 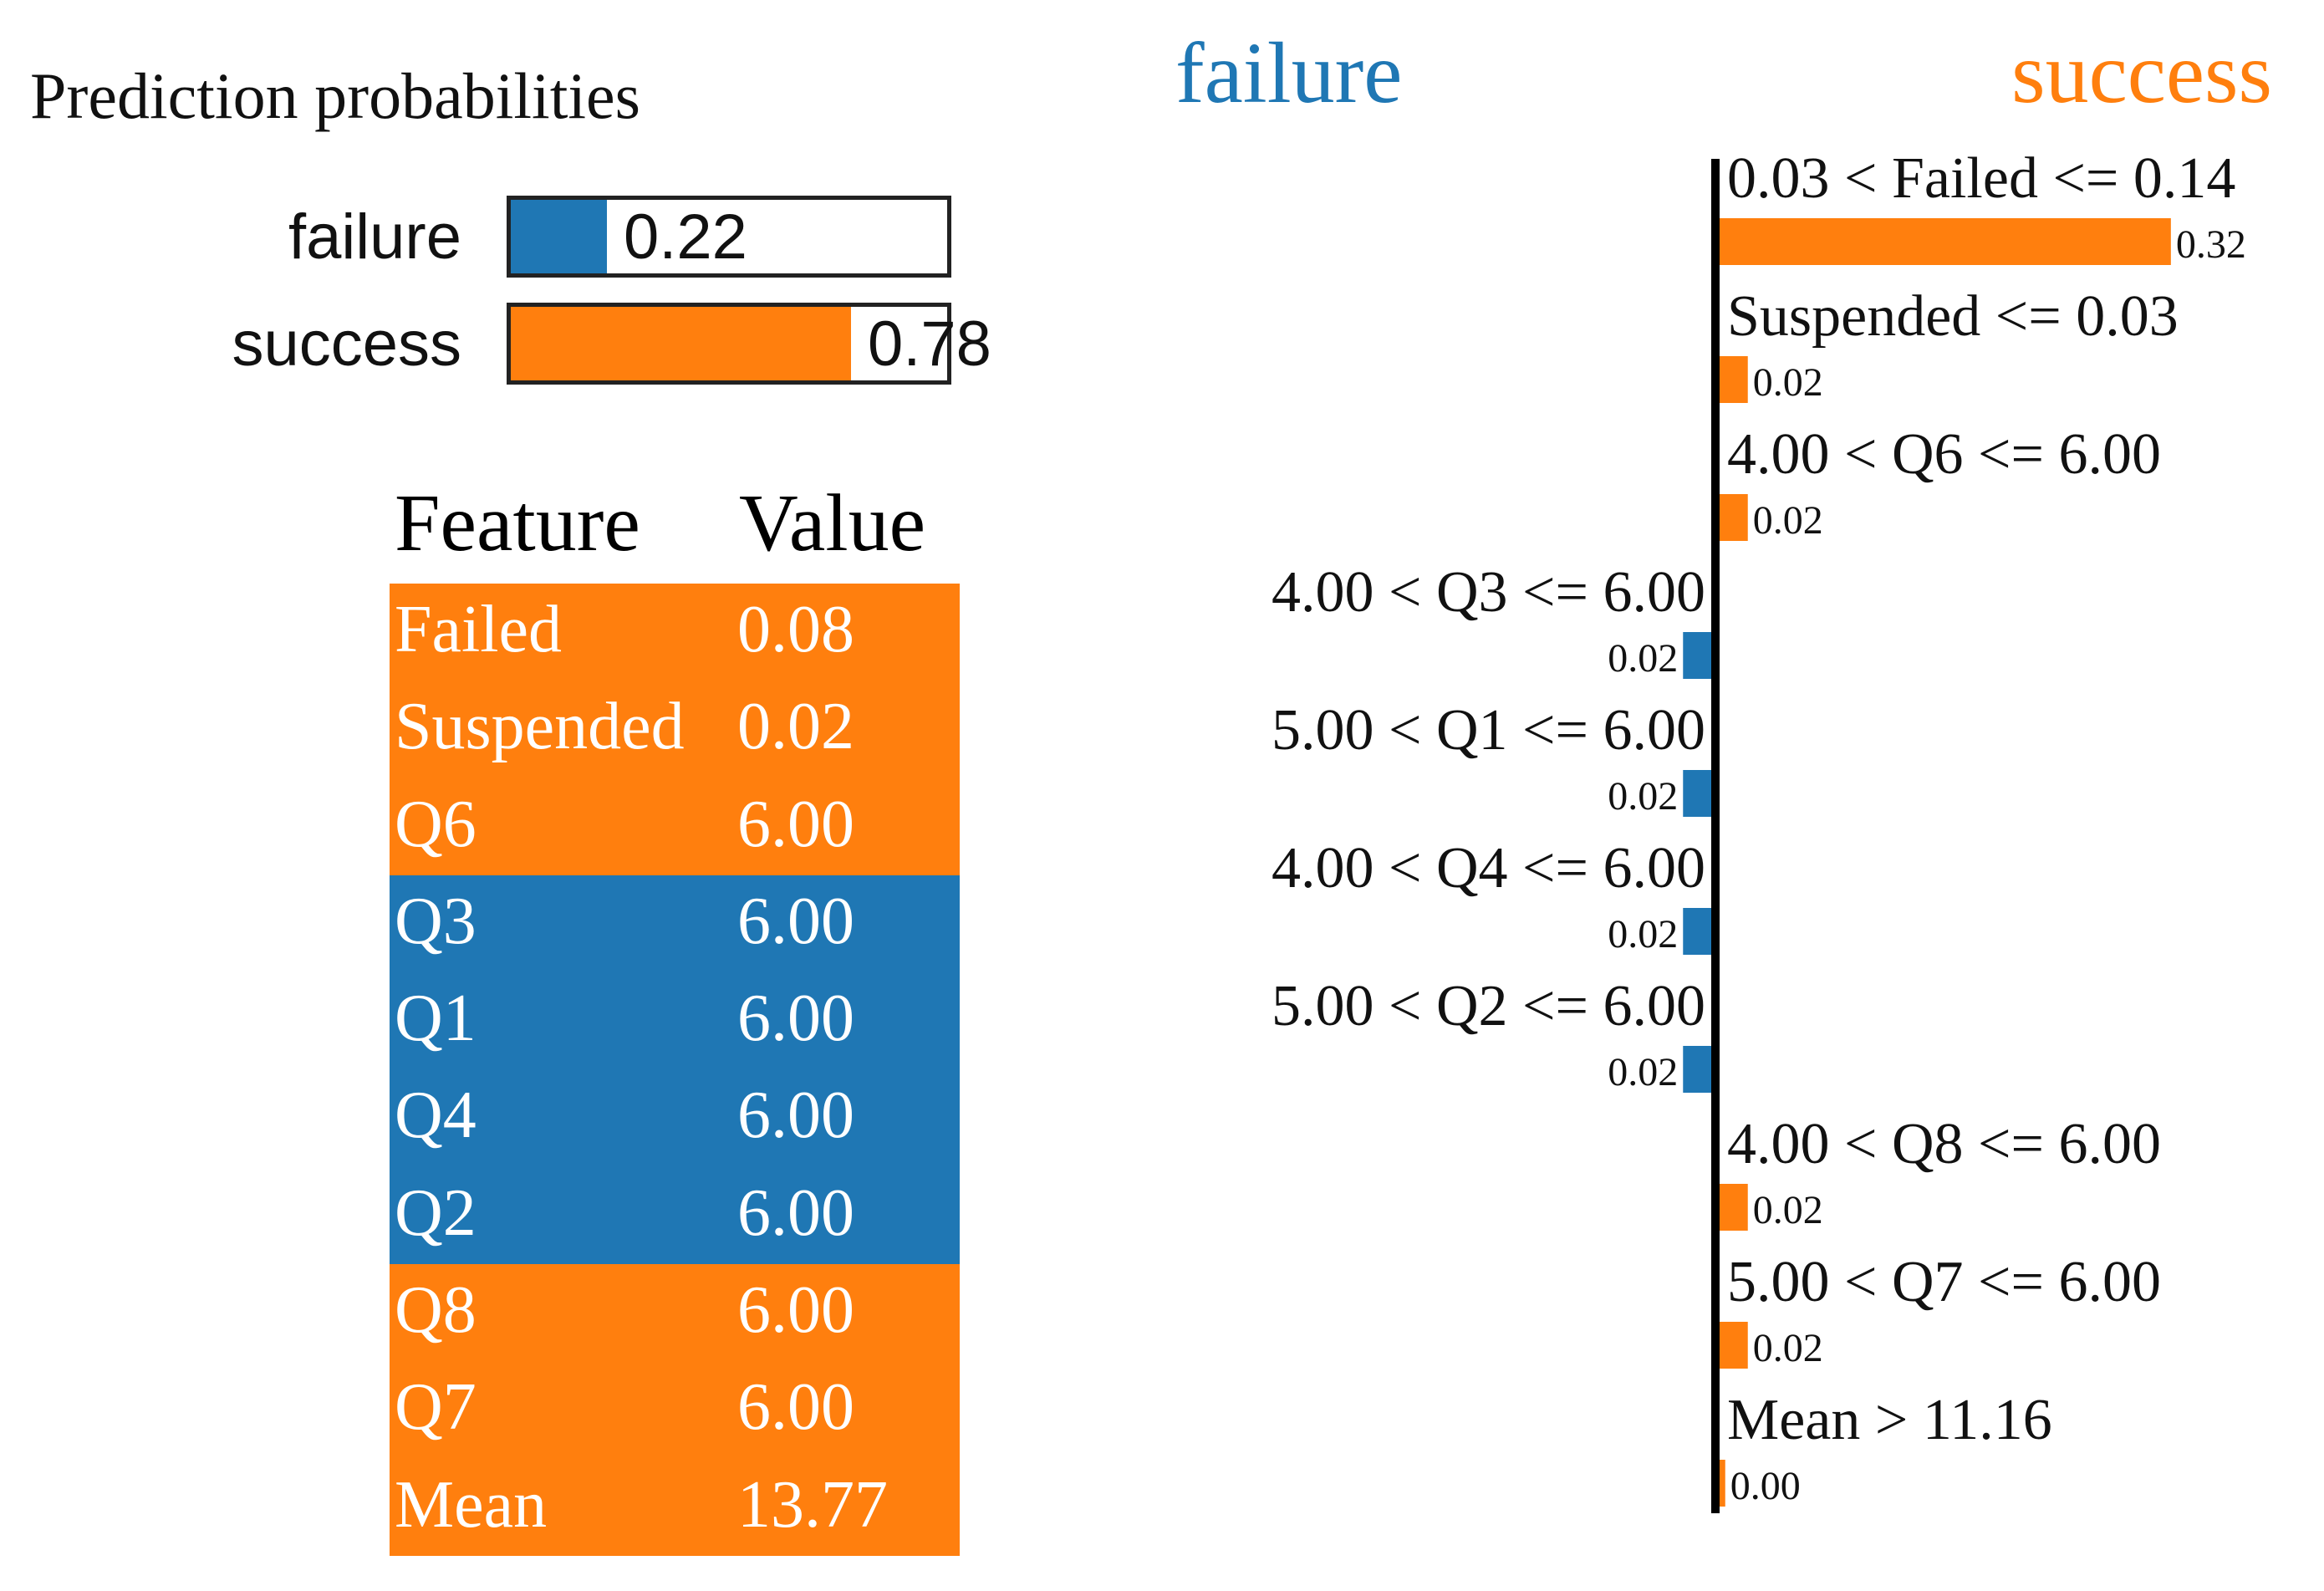 What do you see at coordinates (675, 1507) in the screenshot?
I see `table-row: Mean 13.77` at bounding box center [675, 1507].